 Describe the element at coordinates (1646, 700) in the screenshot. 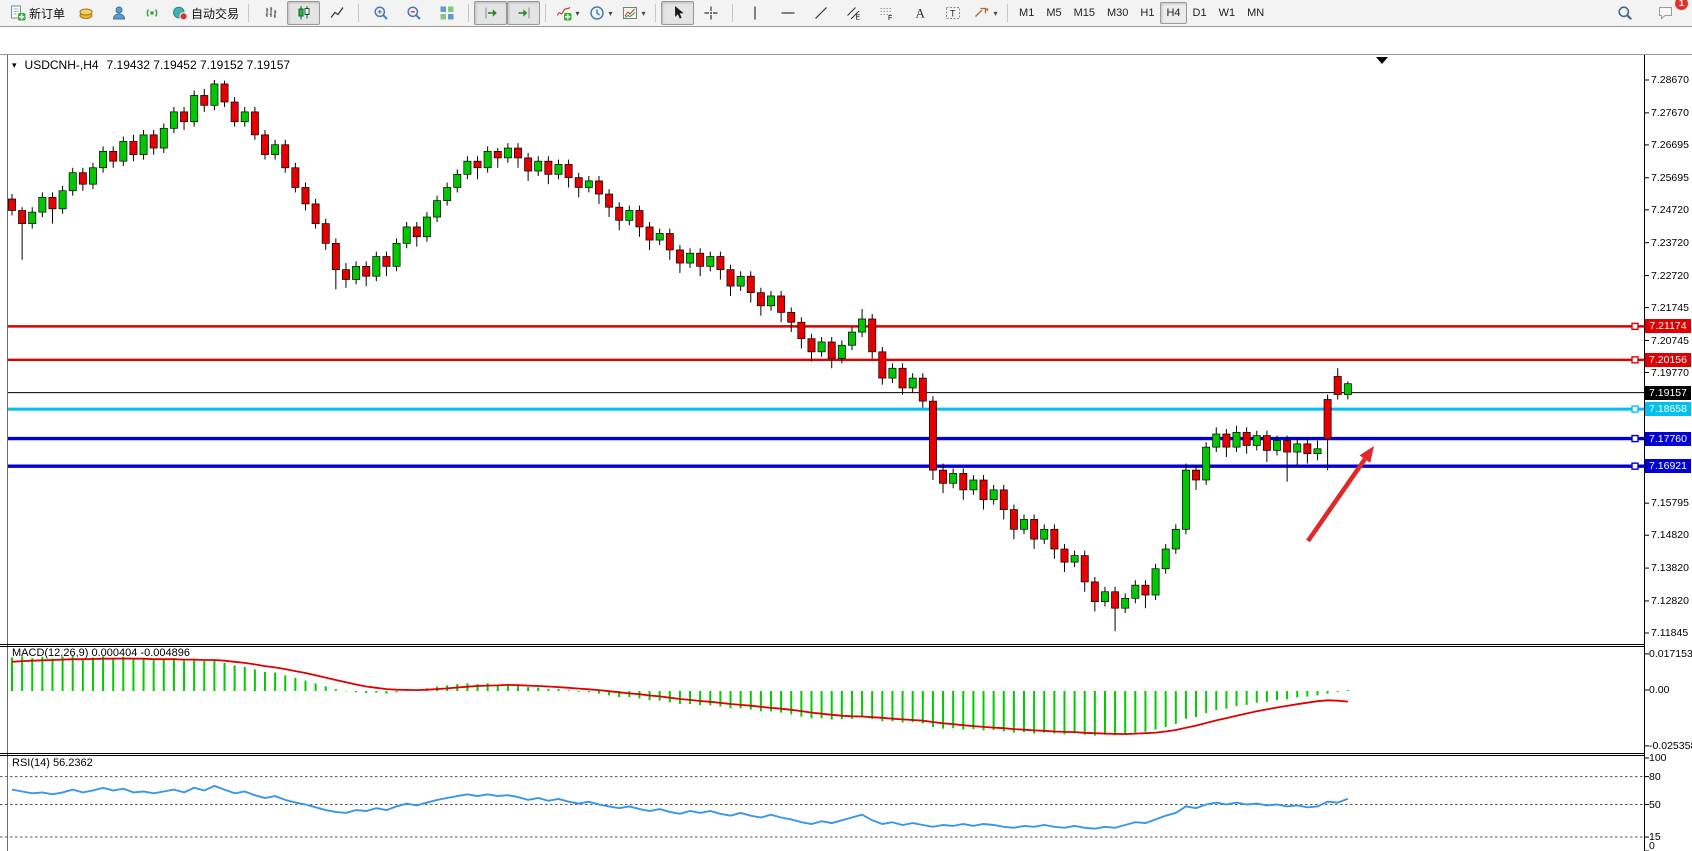

I see `macd-axis-ticks` at that location.